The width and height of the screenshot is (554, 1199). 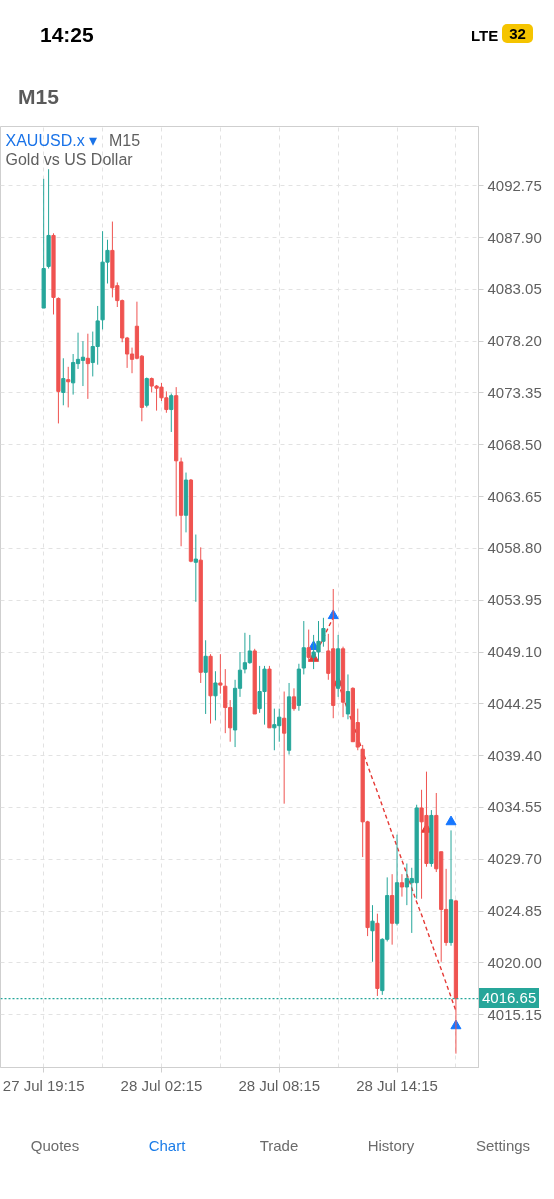 I want to click on y-tick-label: 4024.85, so click(x=514, y=911).